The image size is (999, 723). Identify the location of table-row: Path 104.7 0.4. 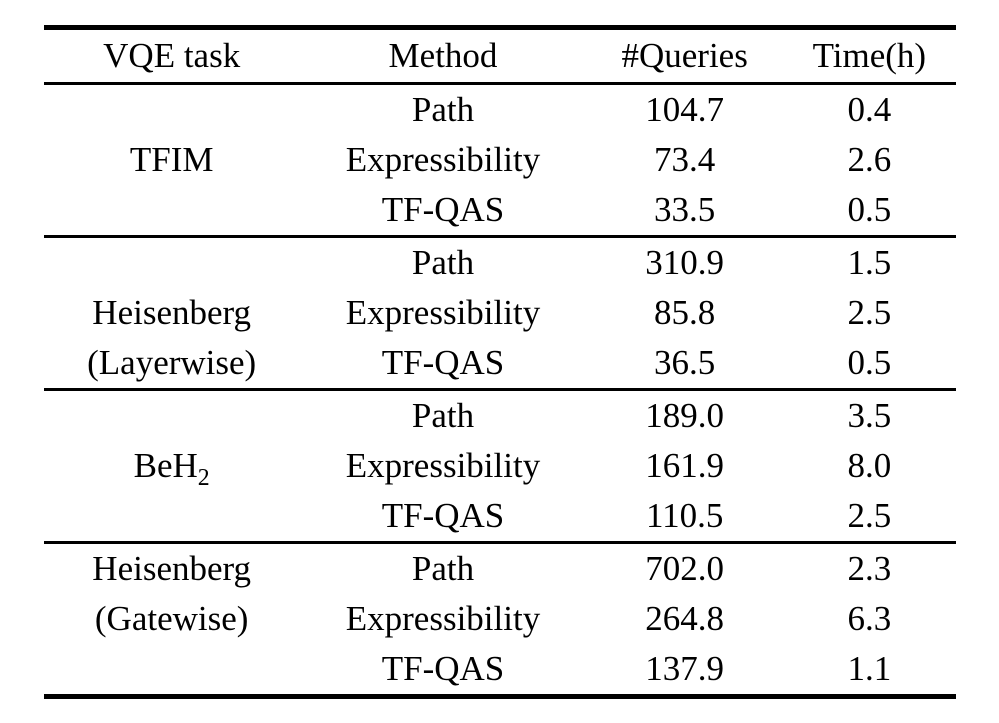
(500, 110).